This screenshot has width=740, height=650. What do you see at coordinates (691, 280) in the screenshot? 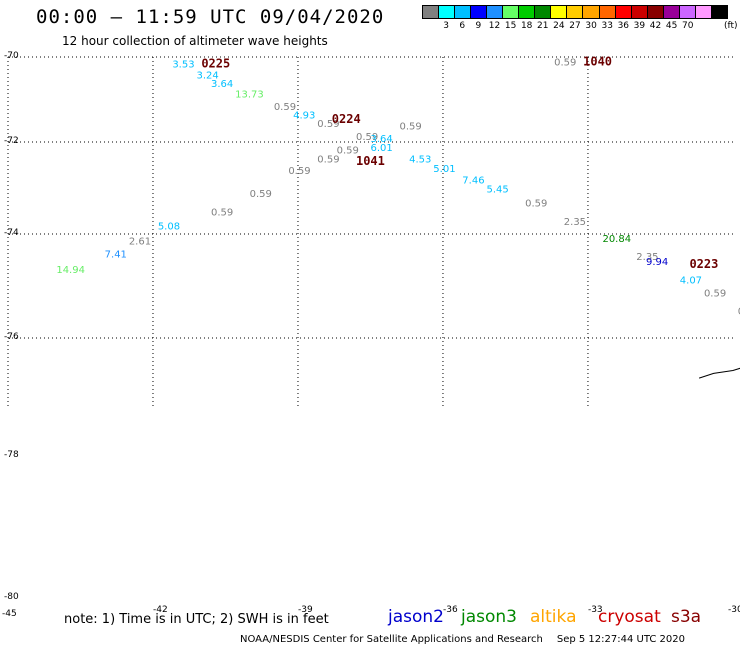
I see `swh-label: 4.07` at bounding box center [691, 280].